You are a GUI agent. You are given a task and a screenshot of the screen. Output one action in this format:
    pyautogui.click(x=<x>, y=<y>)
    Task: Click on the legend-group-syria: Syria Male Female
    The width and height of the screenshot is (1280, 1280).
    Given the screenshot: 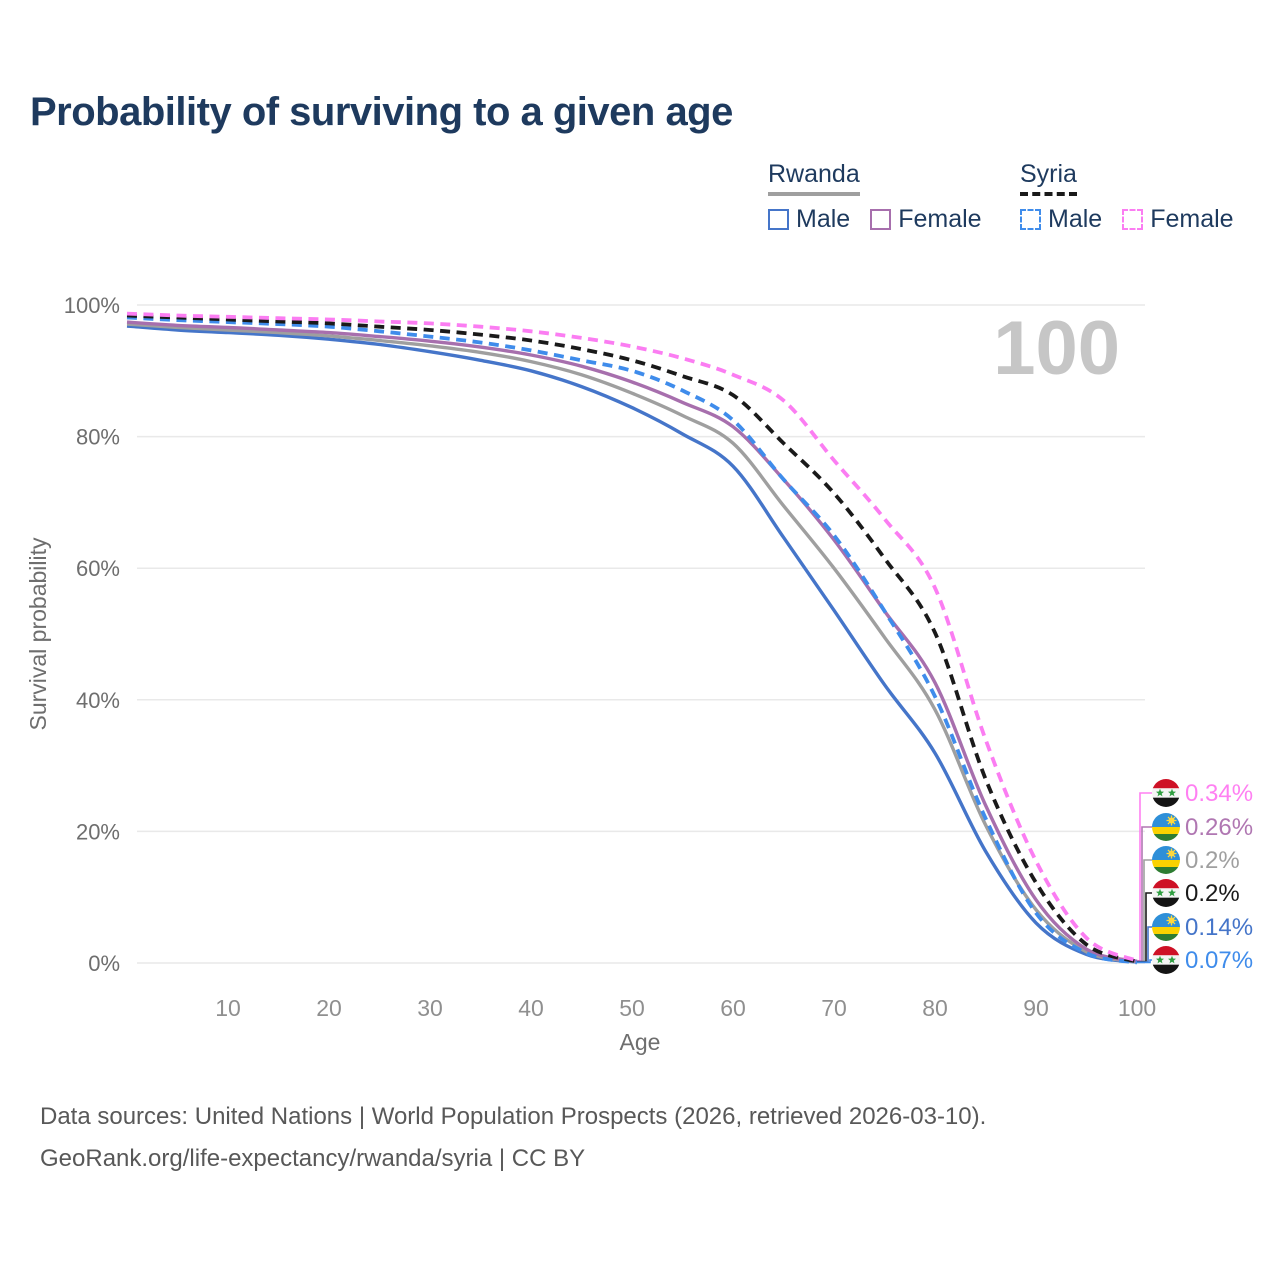 What is the action you would take?
    pyautogui.click(x=1127, y=197)
    